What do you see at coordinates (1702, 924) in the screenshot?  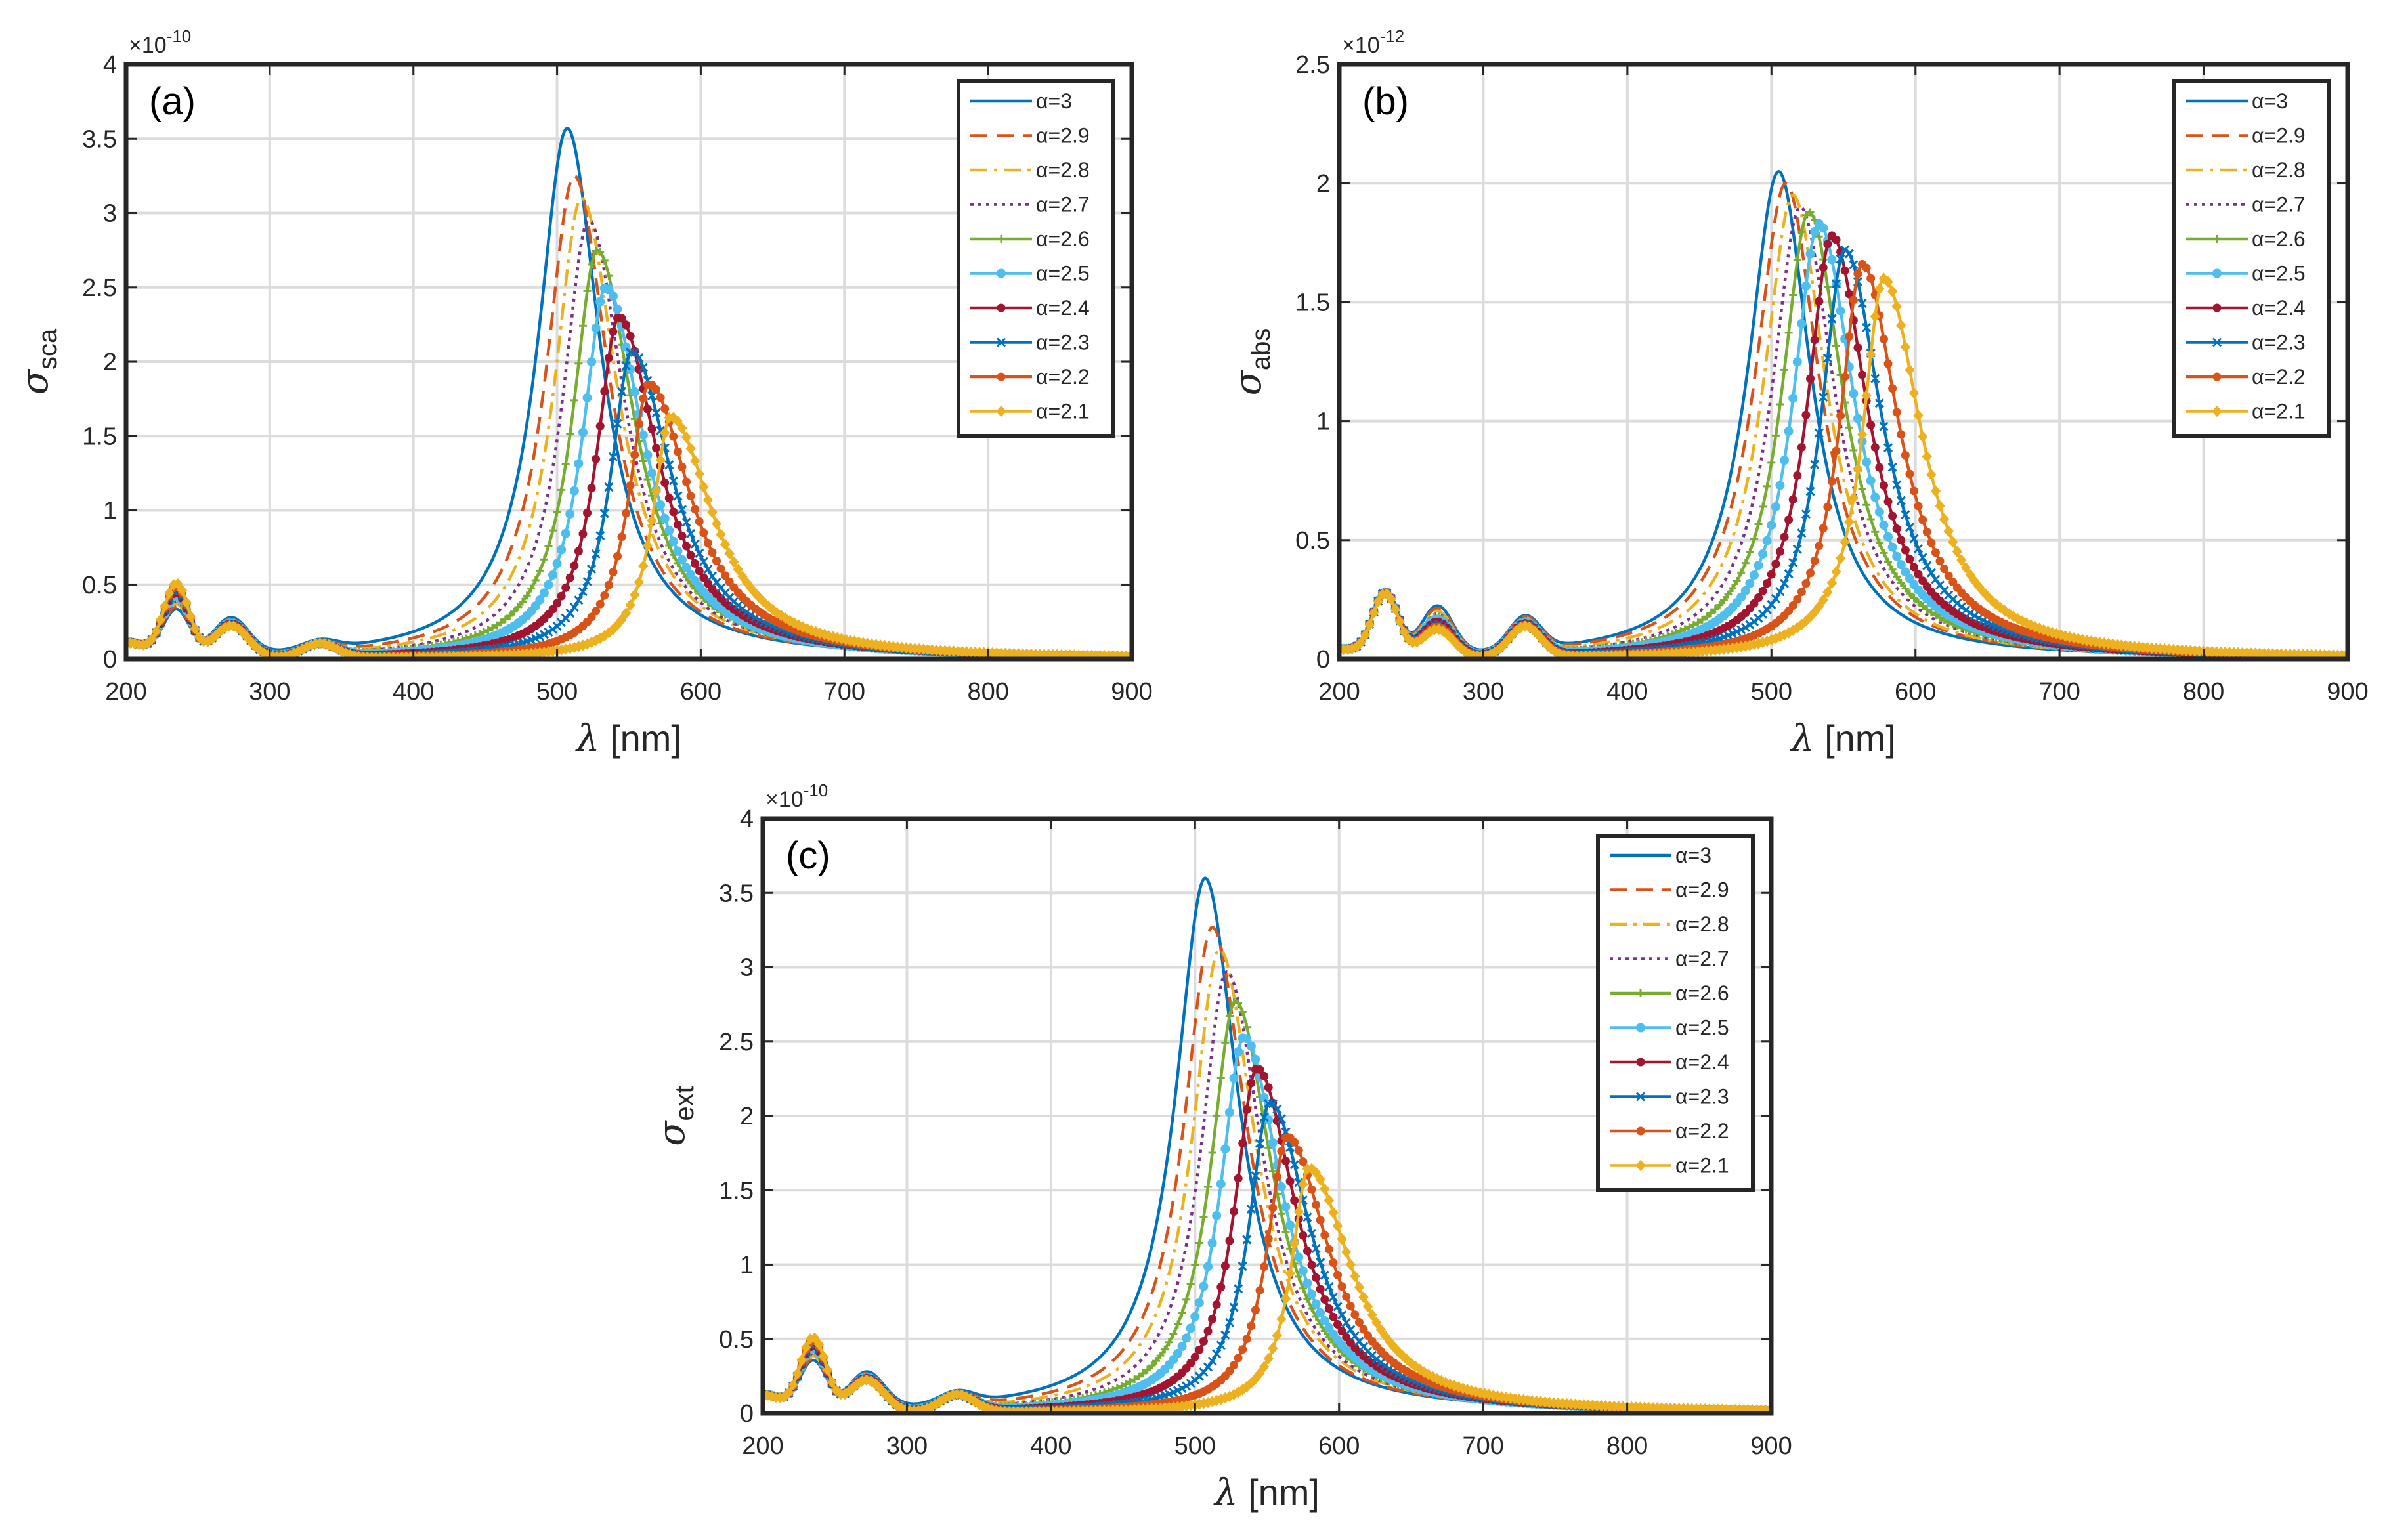 I see `legend-entry-label: α=2.8` at bounding box center [1702, 924].